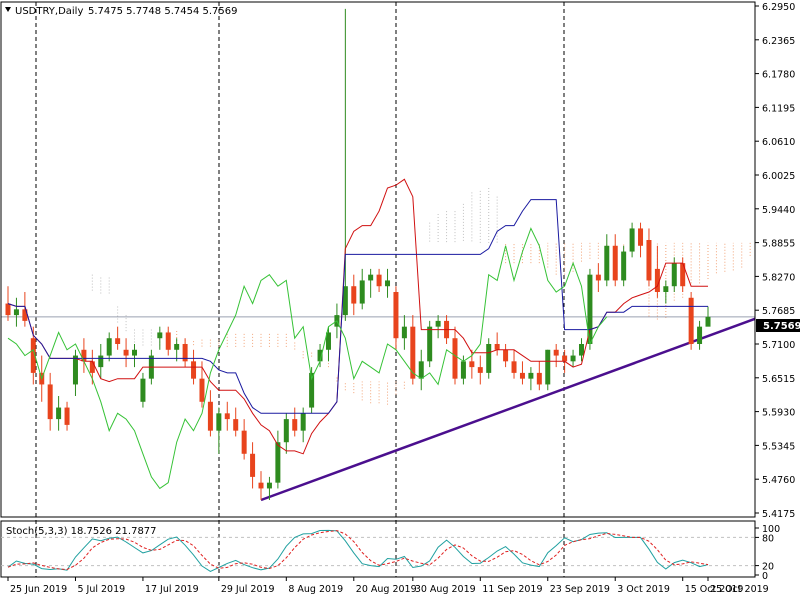 Image resolution: width=800 pixels, height=600 pixels. What do you see at coordinates (49, 11) in the screenshot?
I see `chart-symbol-title: USDTRY,Daily` at bounding box center [49, 11].